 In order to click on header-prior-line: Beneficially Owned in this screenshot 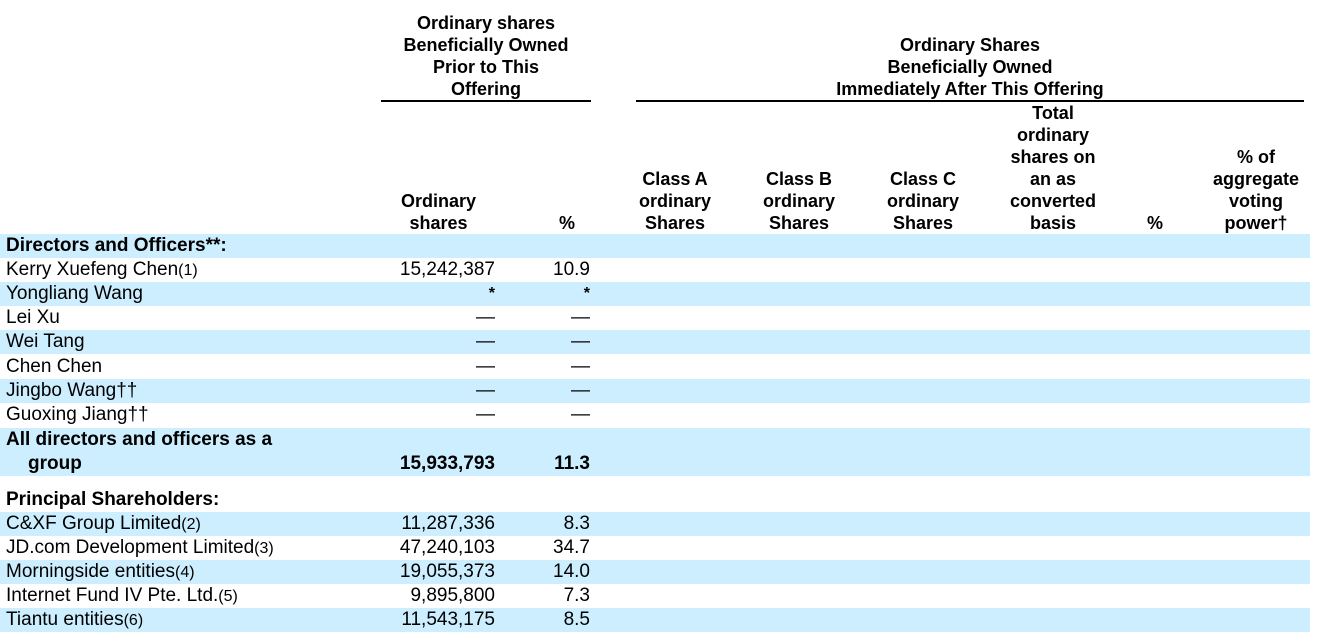, I will do `click(486, 45)`.